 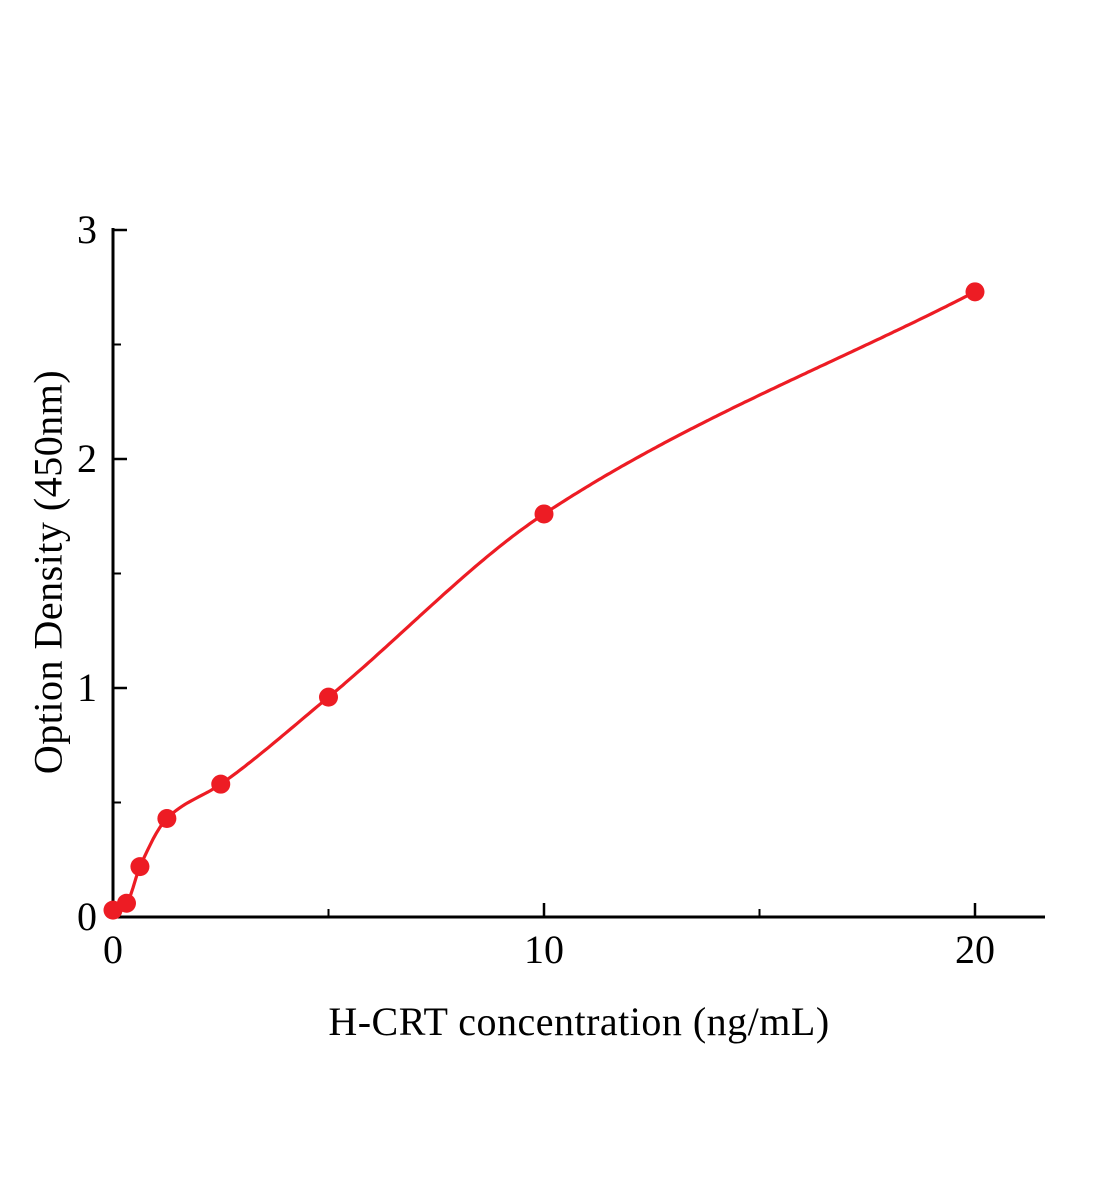 I want to click on x-tick-label: 10, so click(x=544, y=949).